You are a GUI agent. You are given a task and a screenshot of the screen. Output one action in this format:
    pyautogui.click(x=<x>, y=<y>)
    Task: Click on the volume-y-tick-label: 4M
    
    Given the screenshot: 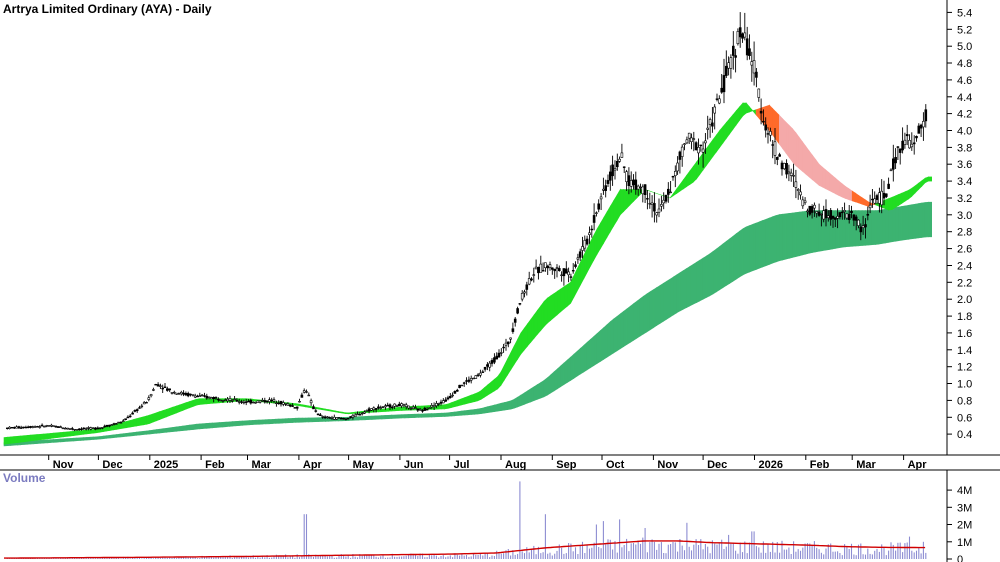 What is the action you would take?
    pyautogui.click(x=964, y=491)
    